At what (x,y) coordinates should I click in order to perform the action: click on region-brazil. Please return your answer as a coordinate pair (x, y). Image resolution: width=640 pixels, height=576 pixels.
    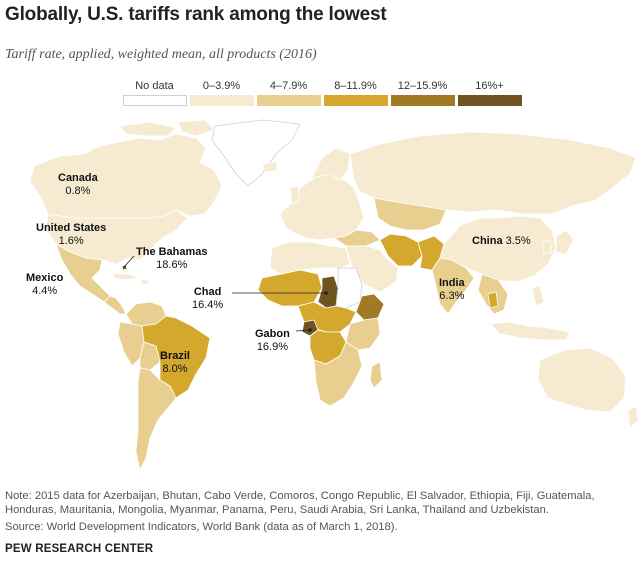
    Looking at the image, I should click on (176, 357).